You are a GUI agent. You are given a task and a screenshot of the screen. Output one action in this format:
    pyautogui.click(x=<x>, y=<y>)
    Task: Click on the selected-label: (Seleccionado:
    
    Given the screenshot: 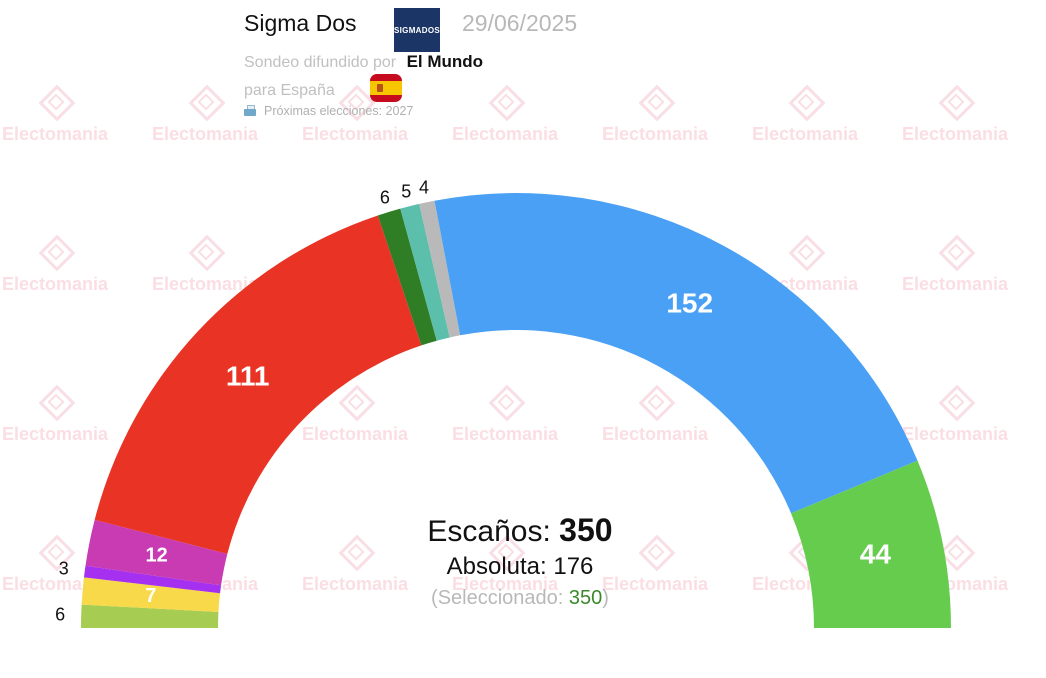 What is the action you would take?
    pyautogui.click(x=497, y=598)
    